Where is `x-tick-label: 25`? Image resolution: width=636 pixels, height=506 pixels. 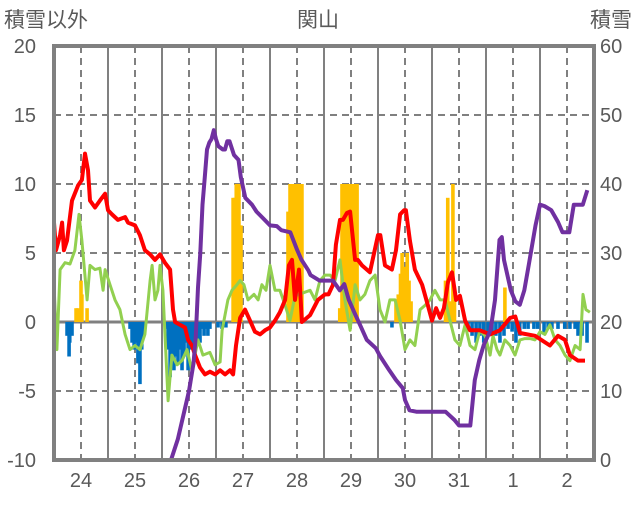
x-tick-label: 25 is located at coordinates (135, 481).